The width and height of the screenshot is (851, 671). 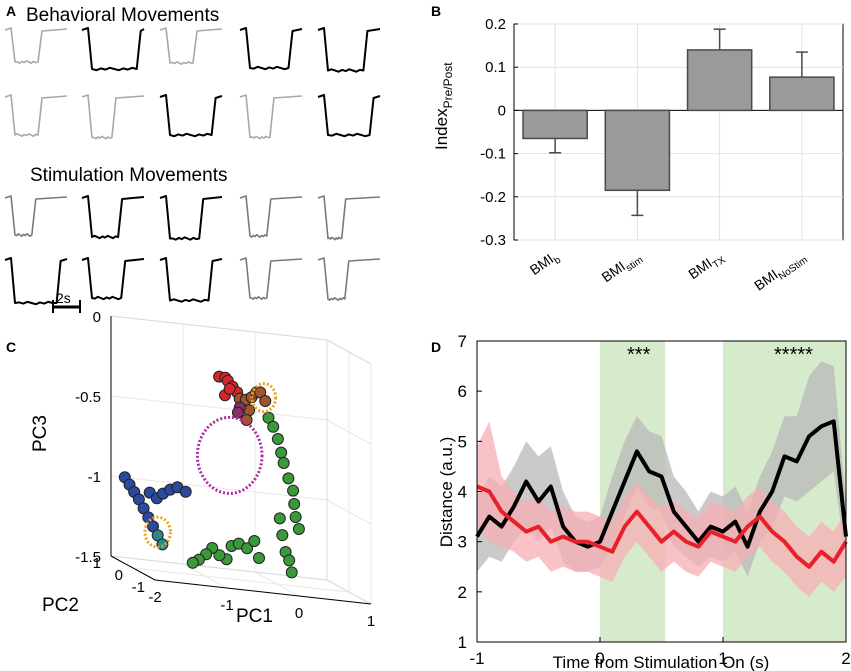 I want to click on panel-d-letter: D, so click(x=436, y=347).